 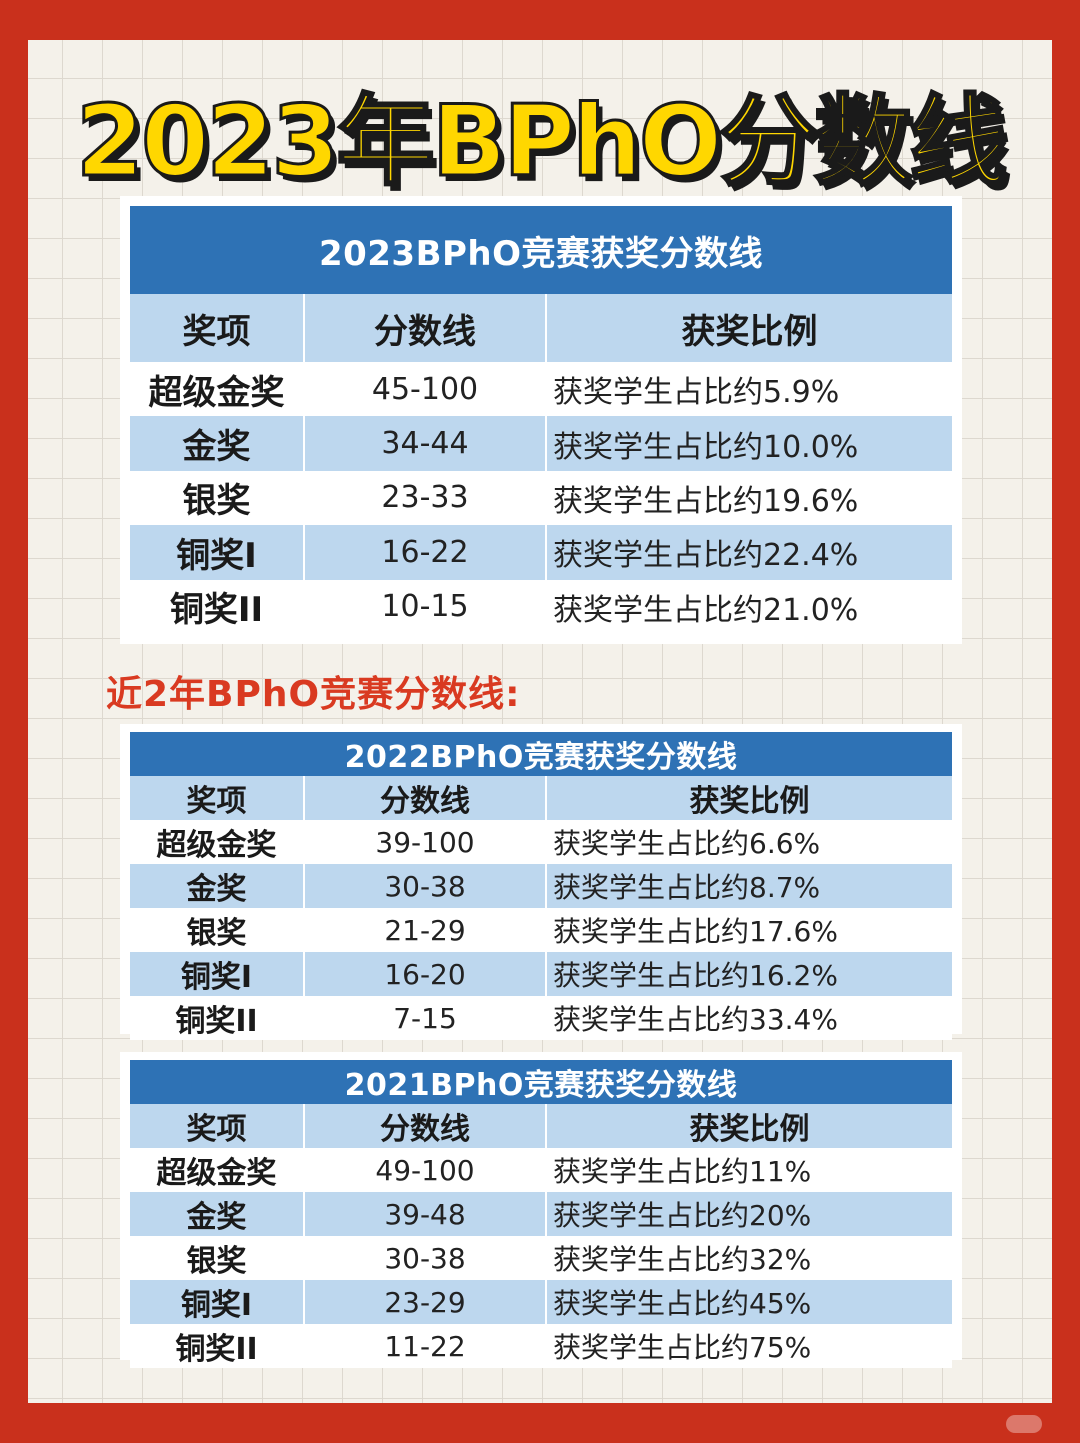 I want to click on table-row: 银奖 21-29 获奖学生占比约17.6%, so click(x=541, y=930).